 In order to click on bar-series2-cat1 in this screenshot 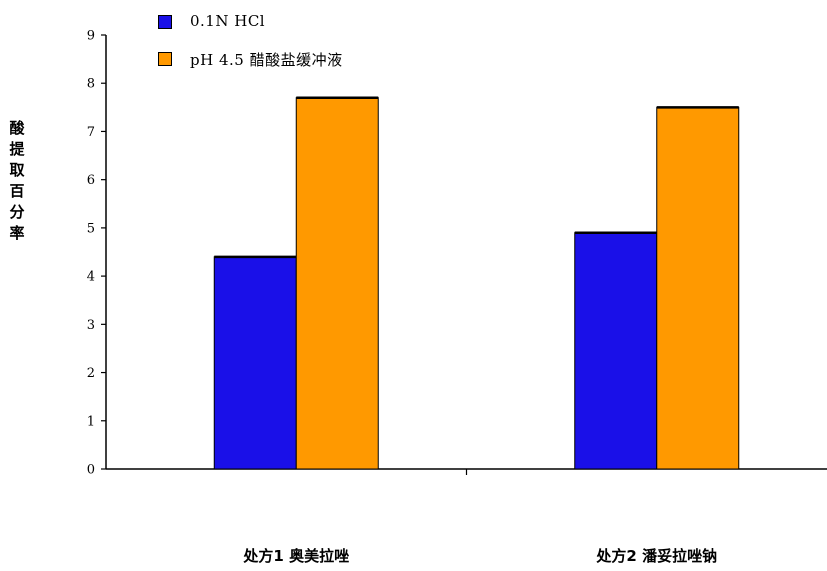, I will do `click(337, 283)`.